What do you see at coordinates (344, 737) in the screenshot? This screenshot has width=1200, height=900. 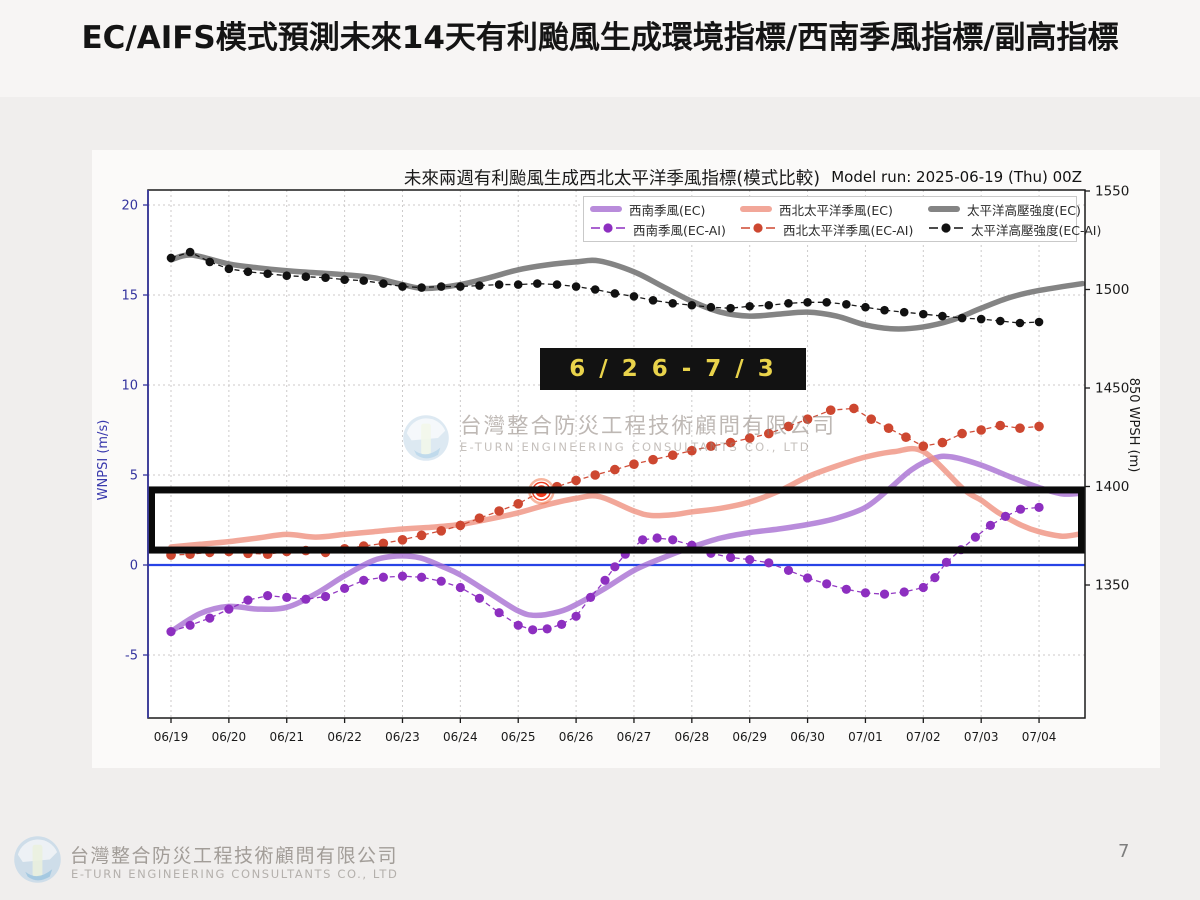 I see `x-tick-label: 06/22` at bounding box center [344, 737].